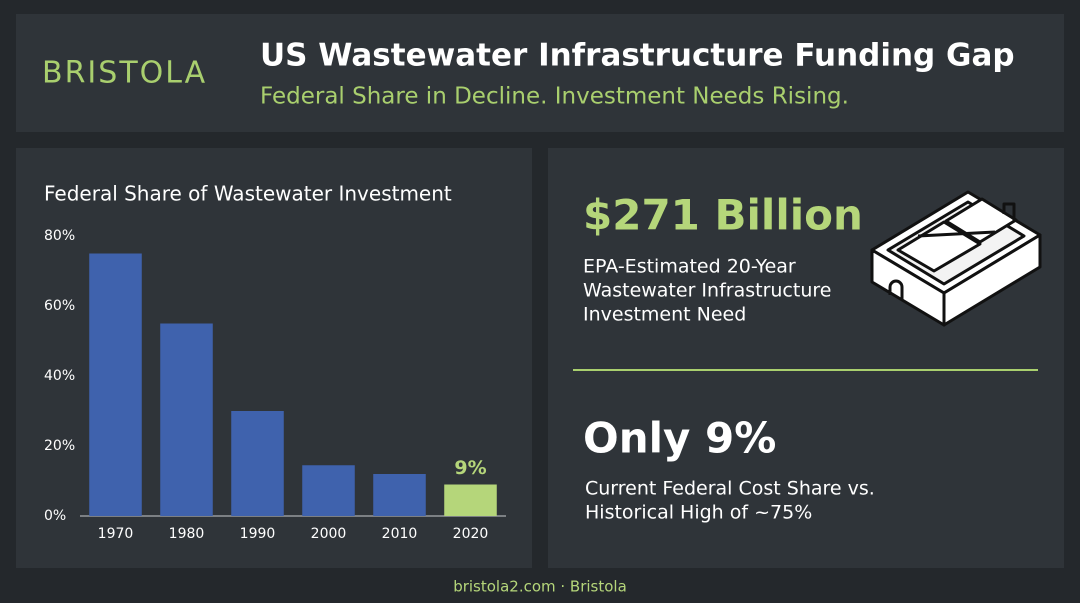  Describe the element at coordinates (540, 587) in the screenshot. I see `footer: bristola2.com · Bristola` at that location.